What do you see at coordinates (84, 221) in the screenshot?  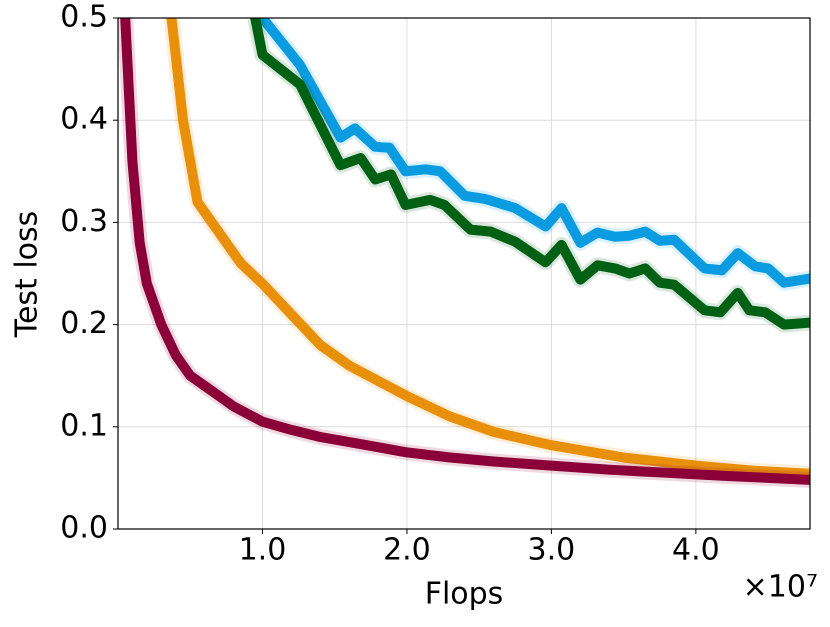 I see `y-tick-label: 0.3` at bounding box center [84, 221].